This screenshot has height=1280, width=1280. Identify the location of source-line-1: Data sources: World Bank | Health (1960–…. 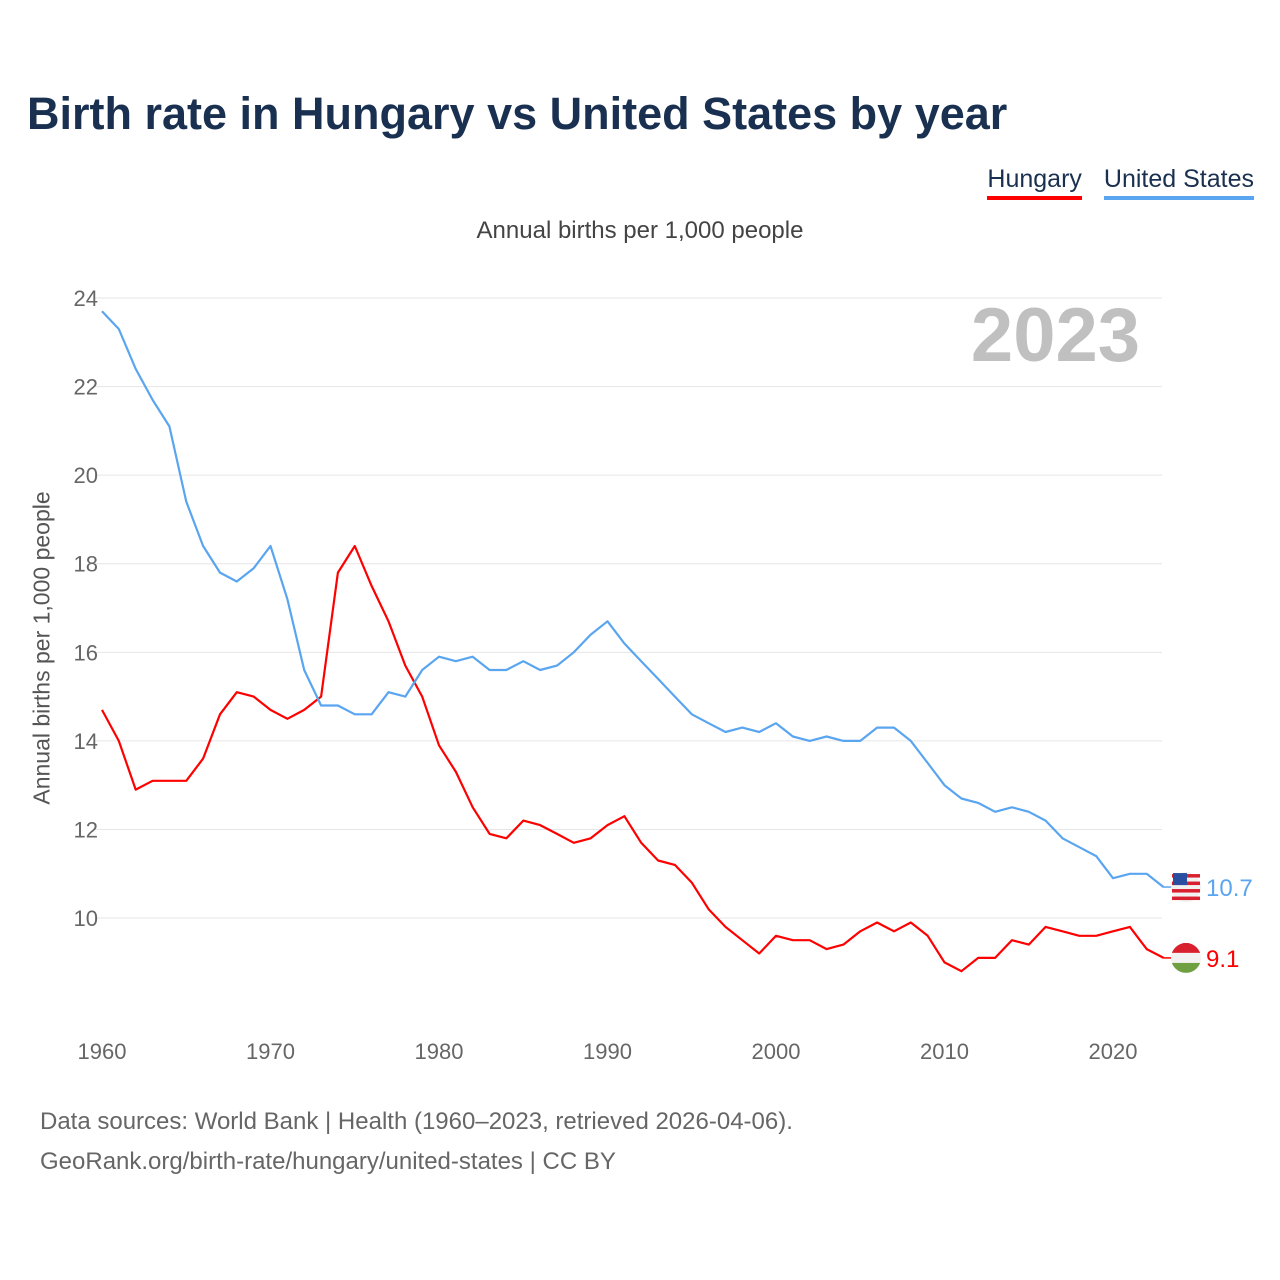
(416, 1121).